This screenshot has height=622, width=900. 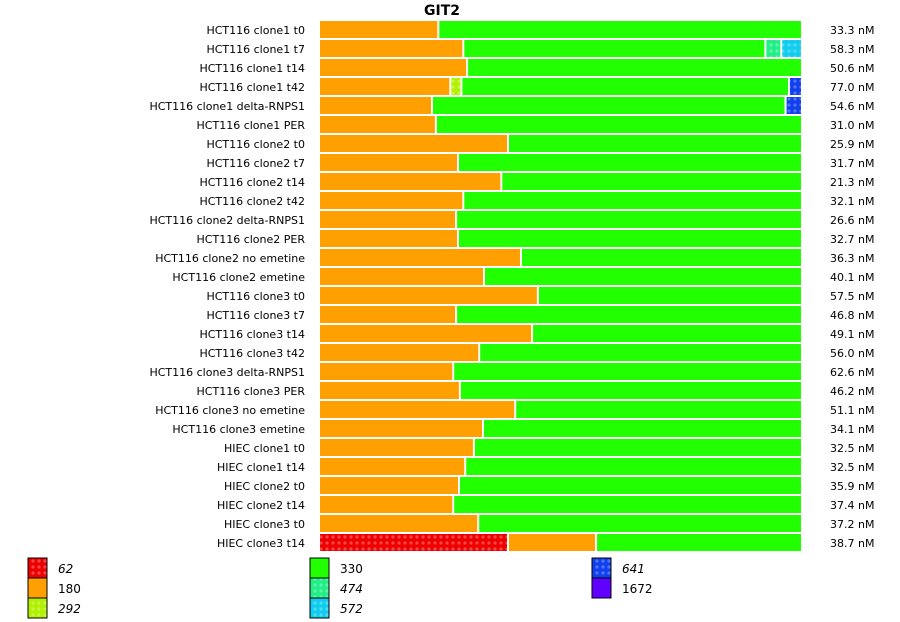 I want to click on legend-label: 474, so click(x=351, y=589).